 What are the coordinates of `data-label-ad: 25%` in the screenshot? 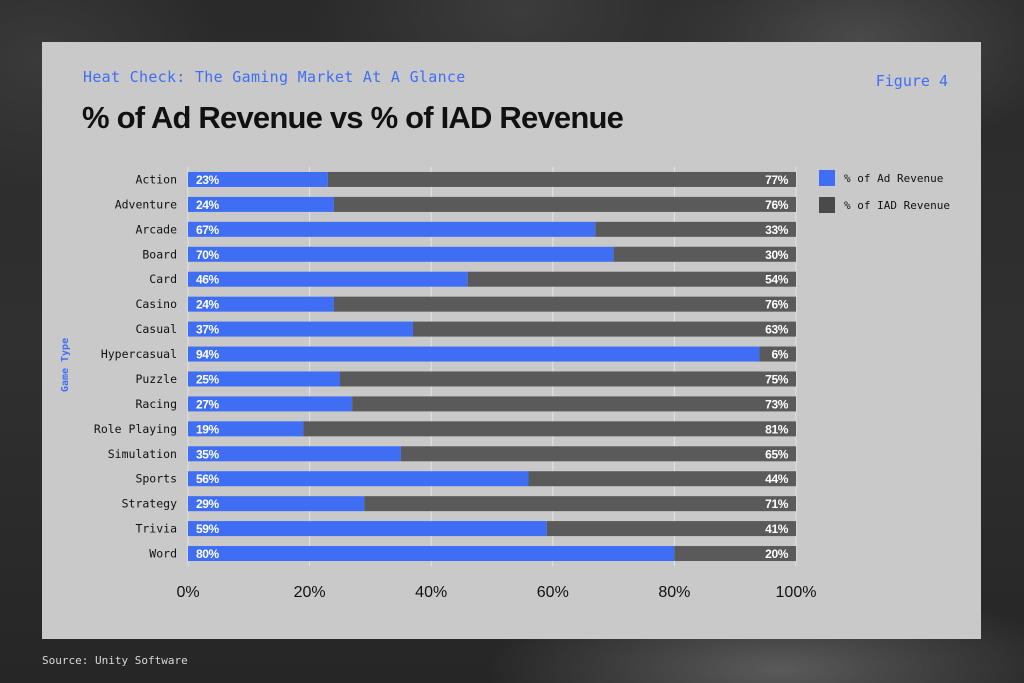 It's located at (208, 379).